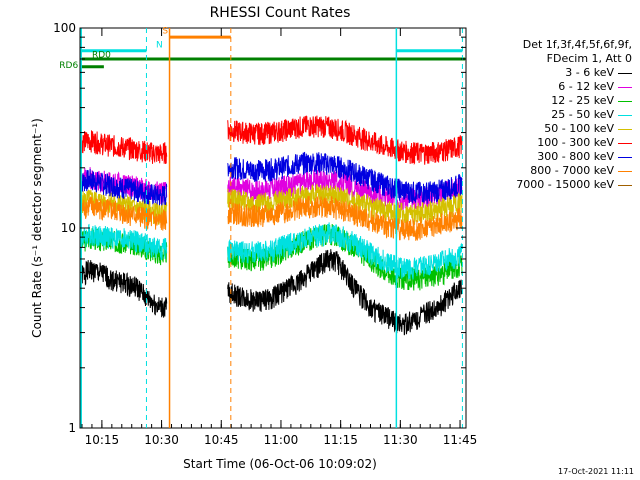  Describe the element at coordinates (579, 128) in the screenshot. I see `legend-label: 50 - 100 keV` at that location.